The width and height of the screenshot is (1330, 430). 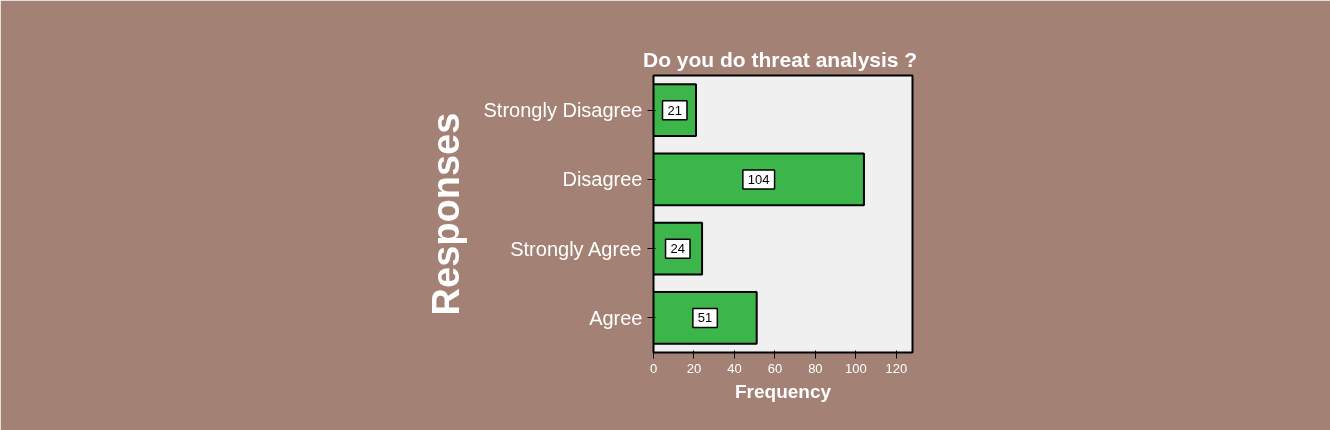 I want to click on y-tick-label: Agree, so click(x=616, y=317).